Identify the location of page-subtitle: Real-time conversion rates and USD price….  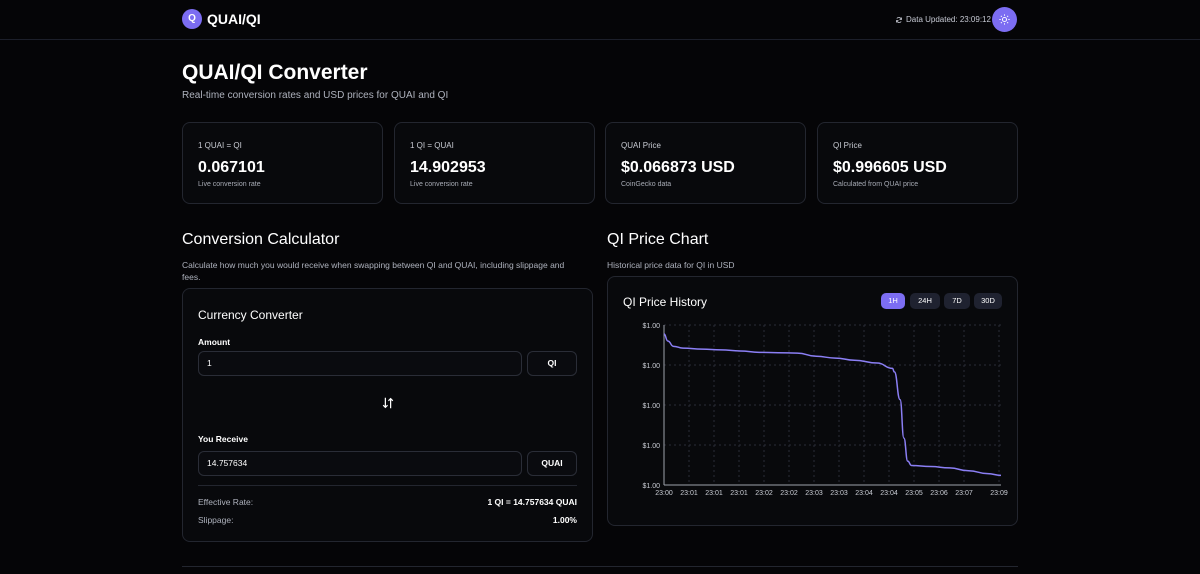
(315, 95).